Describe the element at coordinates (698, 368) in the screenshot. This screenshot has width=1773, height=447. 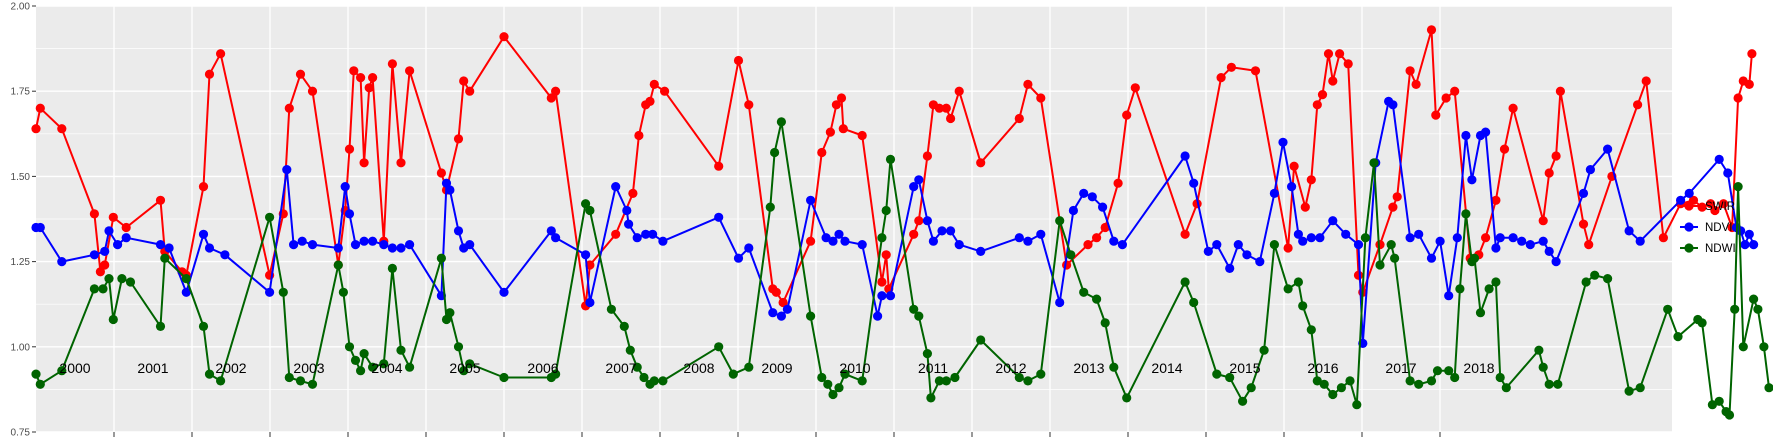
I see `year-label: 2008` at that location.